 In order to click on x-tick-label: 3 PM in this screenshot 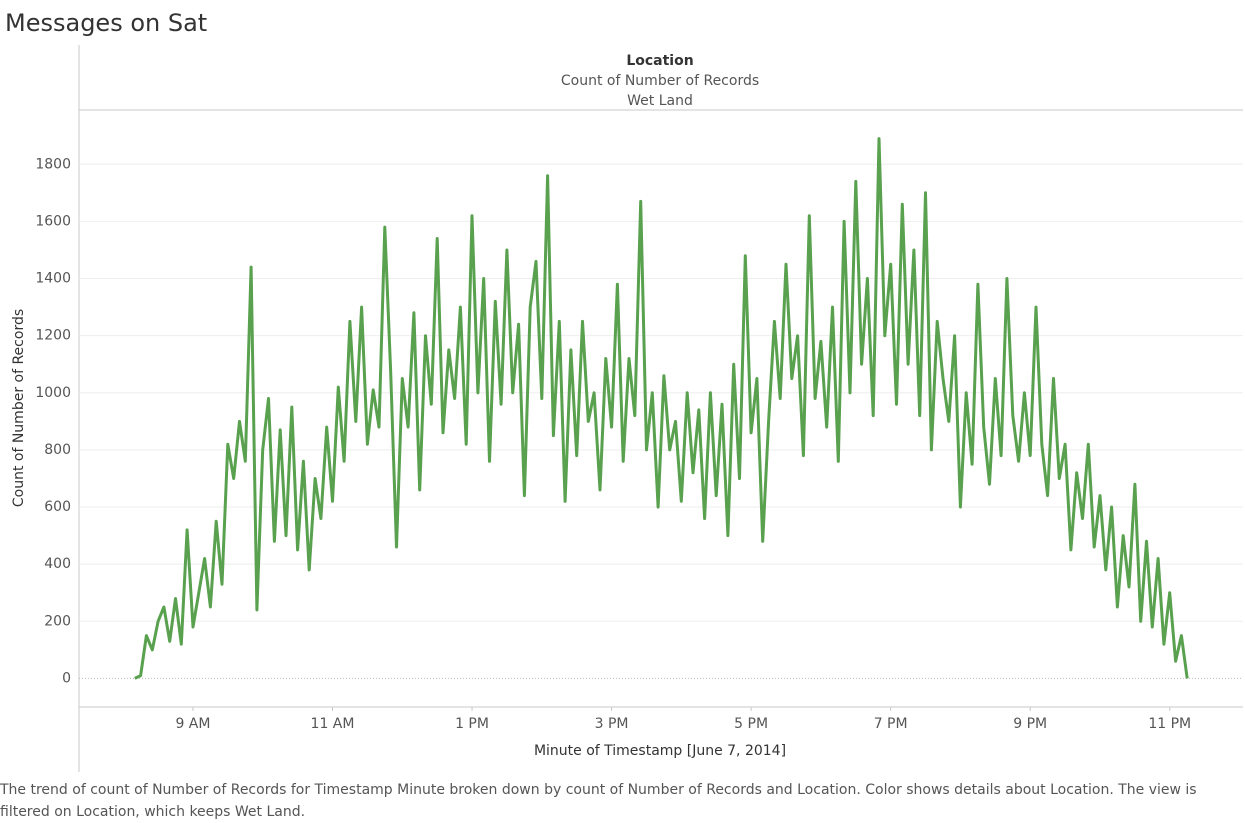, I will do `click(612, 724)`.